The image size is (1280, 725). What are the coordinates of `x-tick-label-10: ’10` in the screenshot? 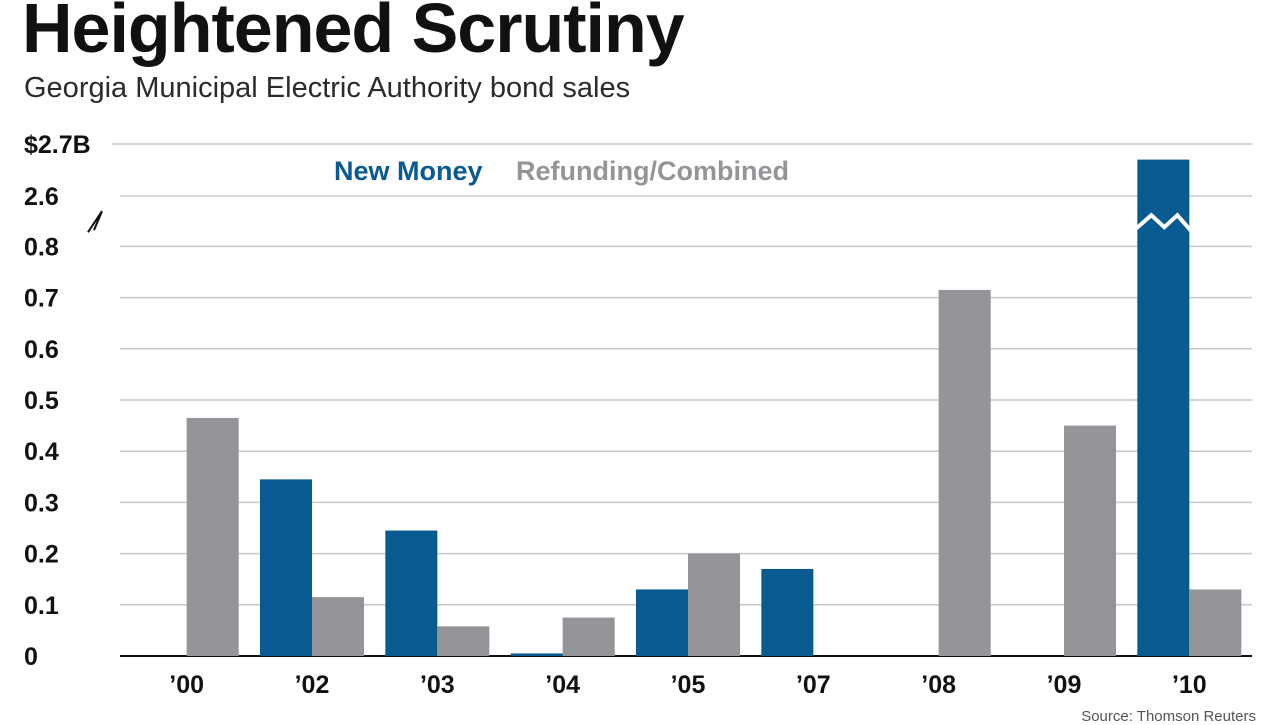 It's located at (1189, 685).